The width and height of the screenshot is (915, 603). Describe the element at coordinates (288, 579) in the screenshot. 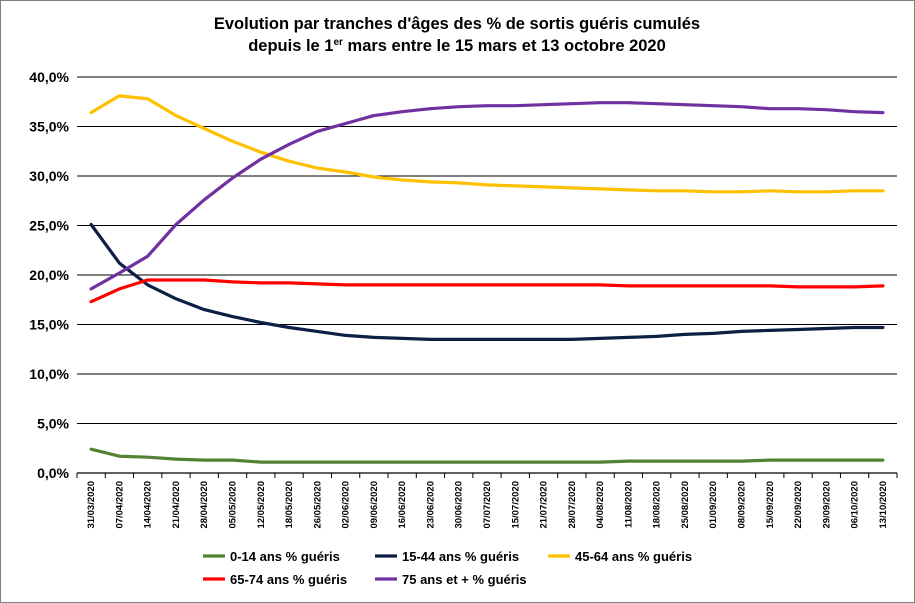

I see `legend-label: 65-74 ans % guéris` at that location.